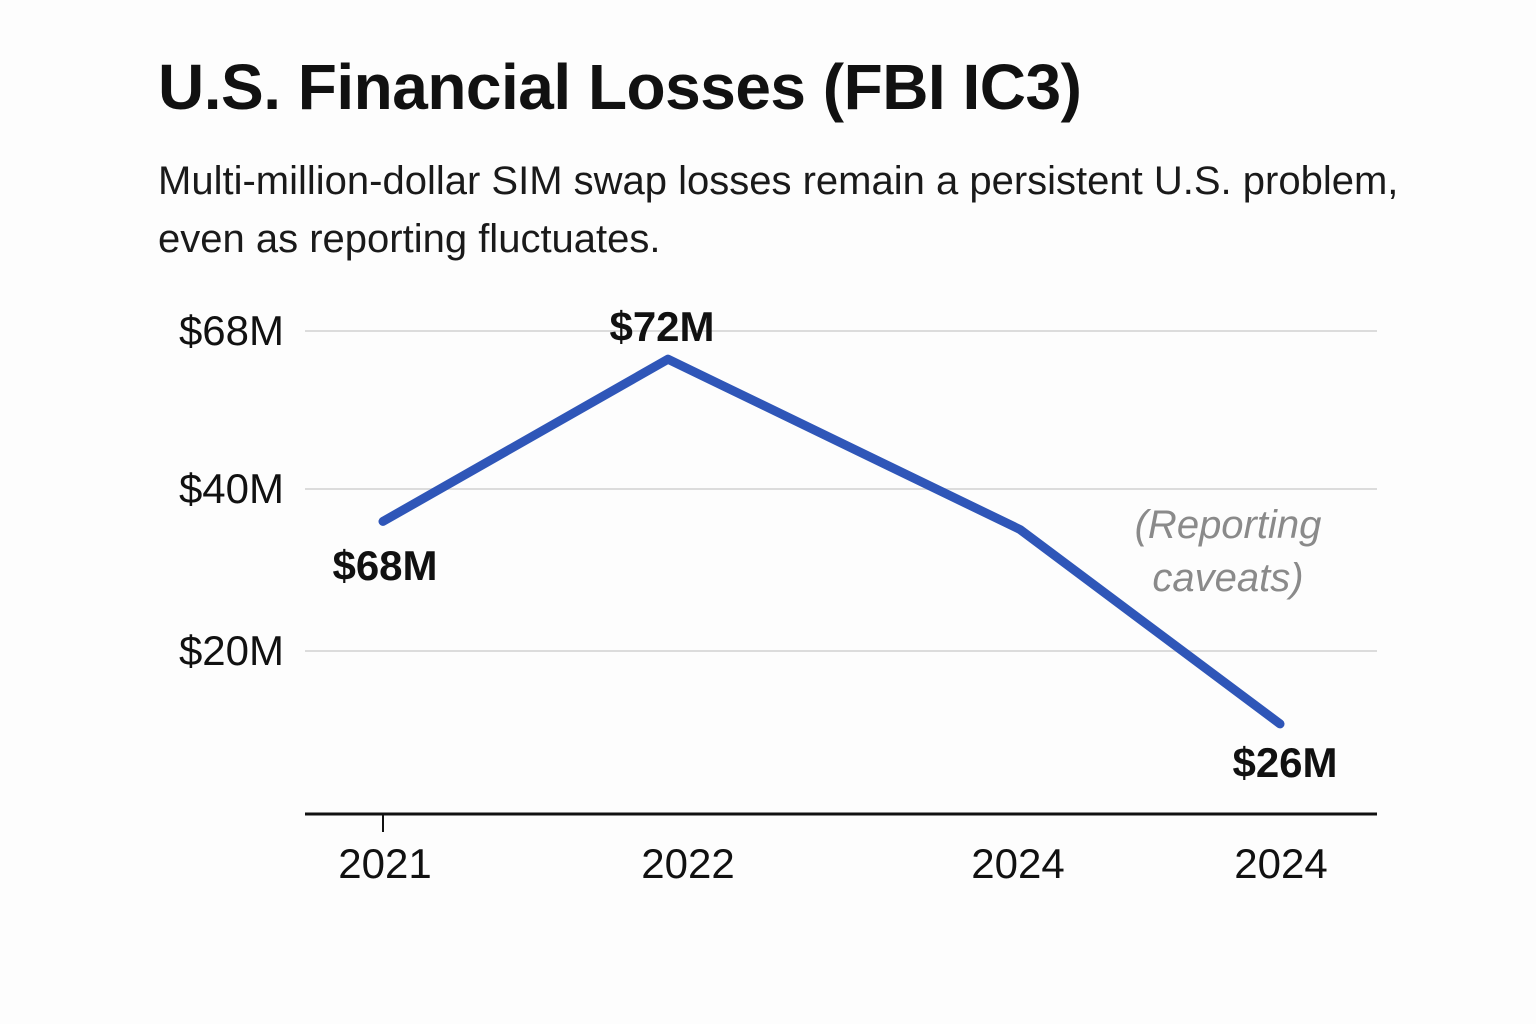  I want to click on chart-title: U.S. Financial Losses (FBI IC3), so click(620, 87).